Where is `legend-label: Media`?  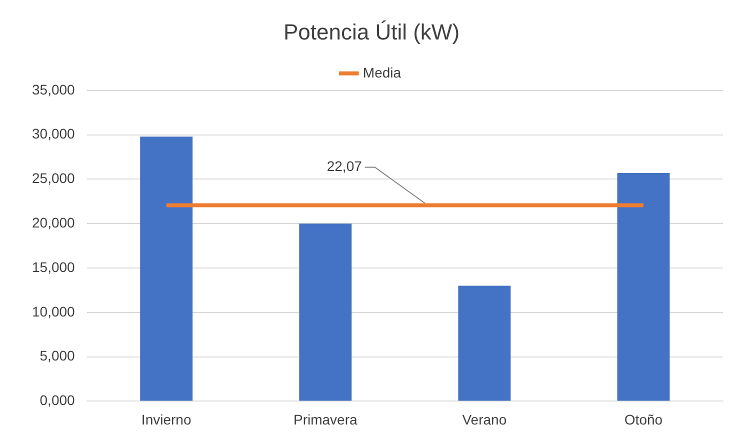
legend-label: Media is located at coordinates (382, 72).